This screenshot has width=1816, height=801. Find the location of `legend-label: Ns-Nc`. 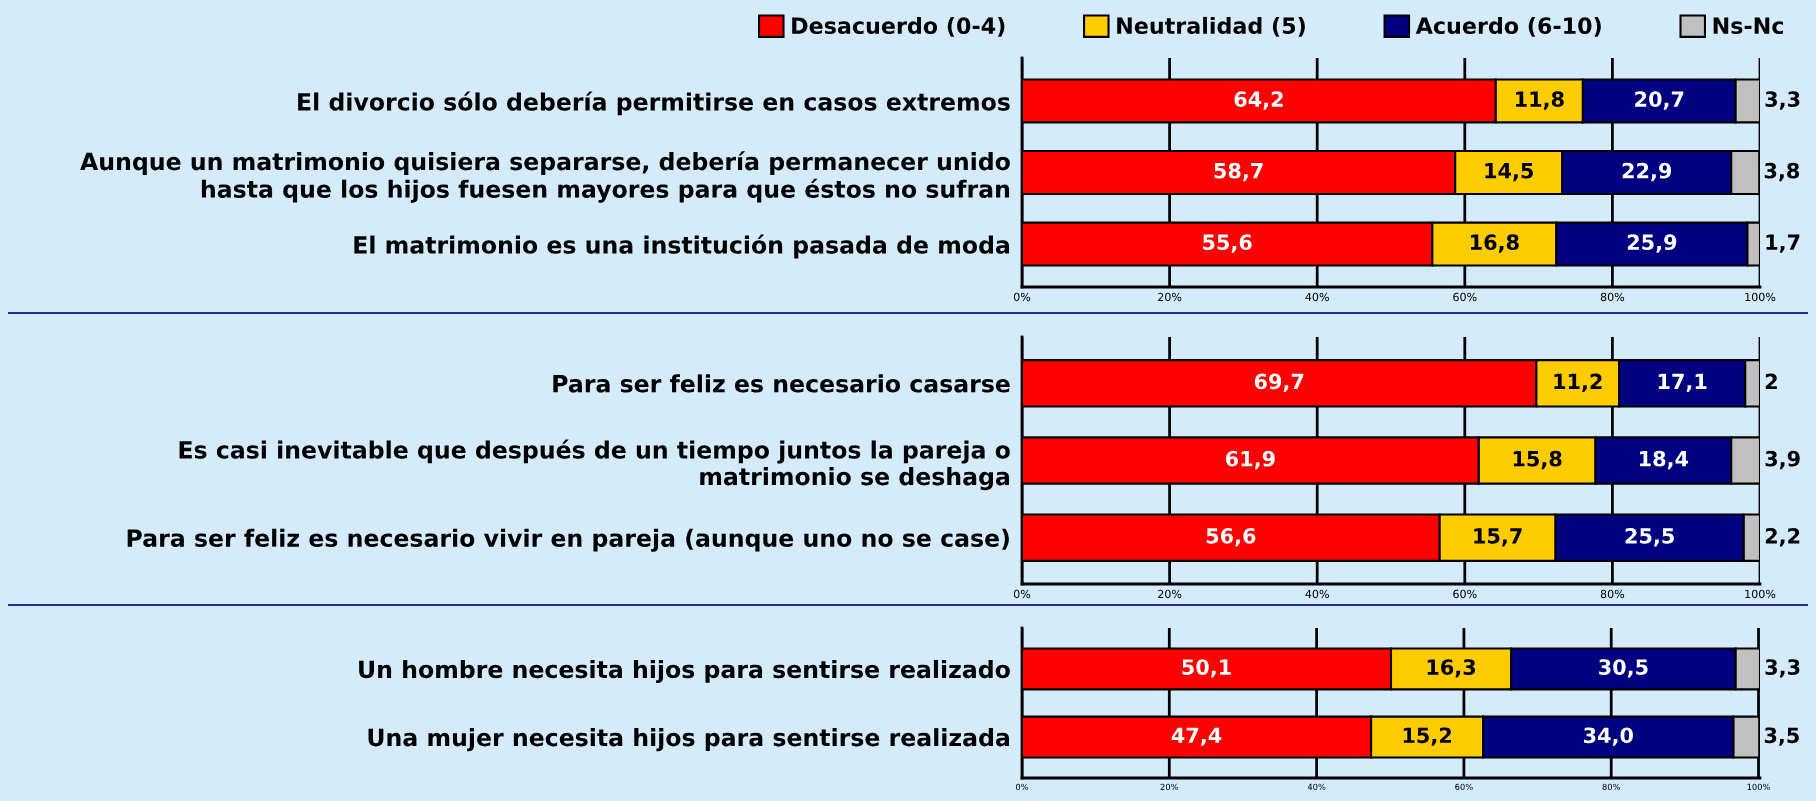

legend-label: Ns-Nc is located at coordinates (1748, 26).